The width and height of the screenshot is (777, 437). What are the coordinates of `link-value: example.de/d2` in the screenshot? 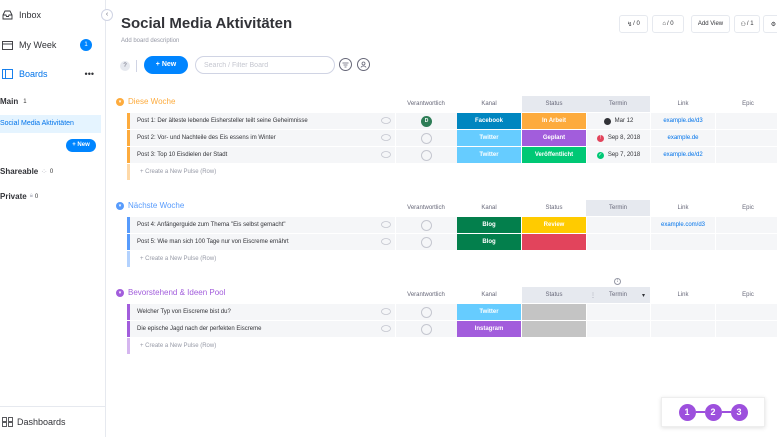 It's located at (683, 155).